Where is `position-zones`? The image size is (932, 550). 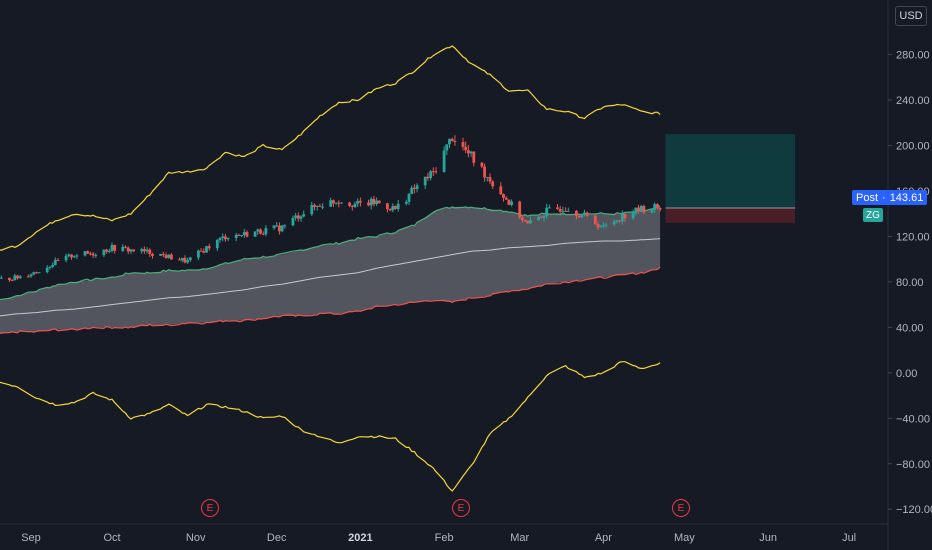 position-zones is located at coordinates (730, 178).